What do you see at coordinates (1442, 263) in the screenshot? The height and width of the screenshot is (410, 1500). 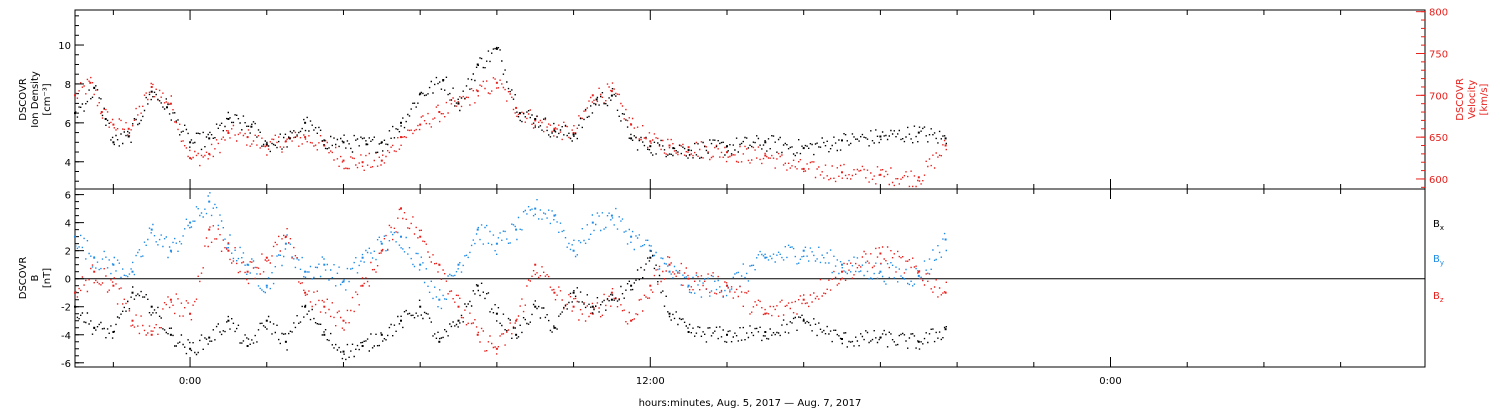 I see `legend-label-sub: y` at bounding box center [1442, 263].